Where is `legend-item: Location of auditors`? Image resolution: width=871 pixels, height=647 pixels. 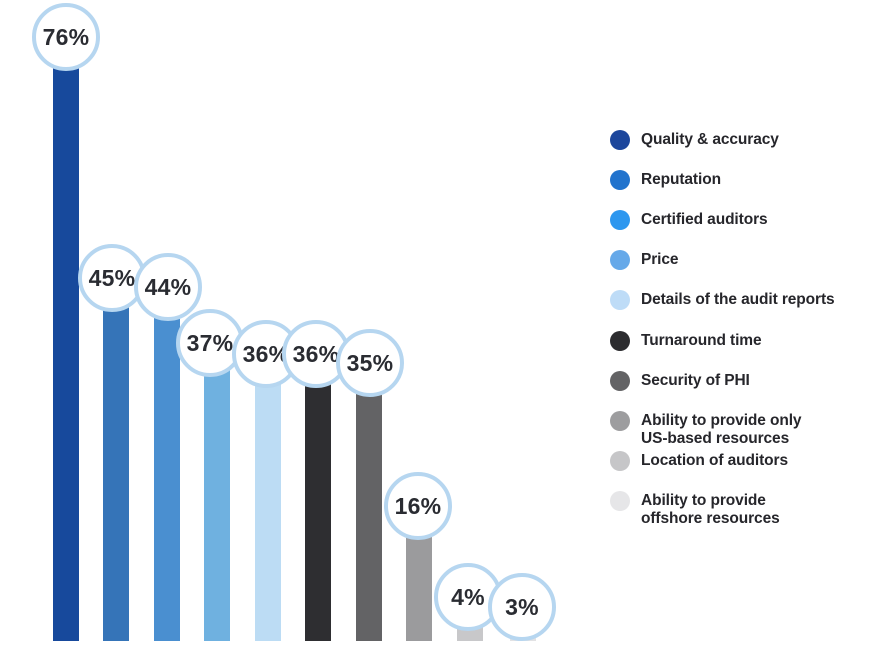 legend-item: Location of auditors is located at coordinates (699, 460).